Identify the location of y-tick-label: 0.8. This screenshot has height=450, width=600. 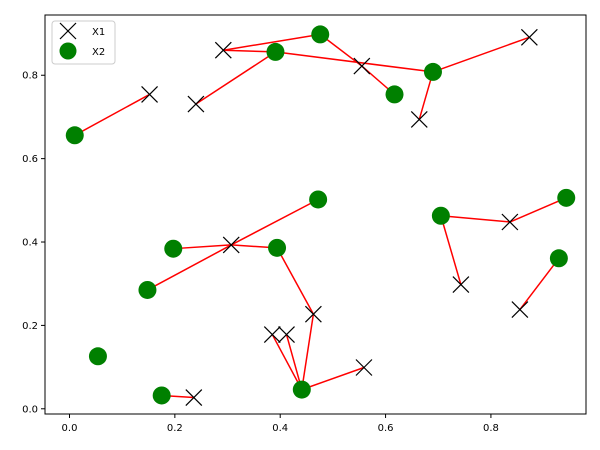
(30, 76).